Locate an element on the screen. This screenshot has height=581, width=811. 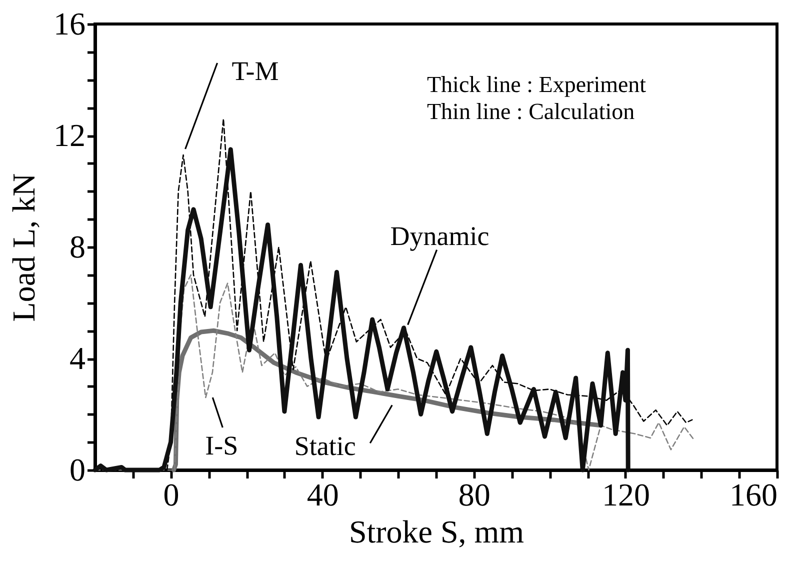
annotation: Thin line : Calculation is located at coordinates (531, 111).